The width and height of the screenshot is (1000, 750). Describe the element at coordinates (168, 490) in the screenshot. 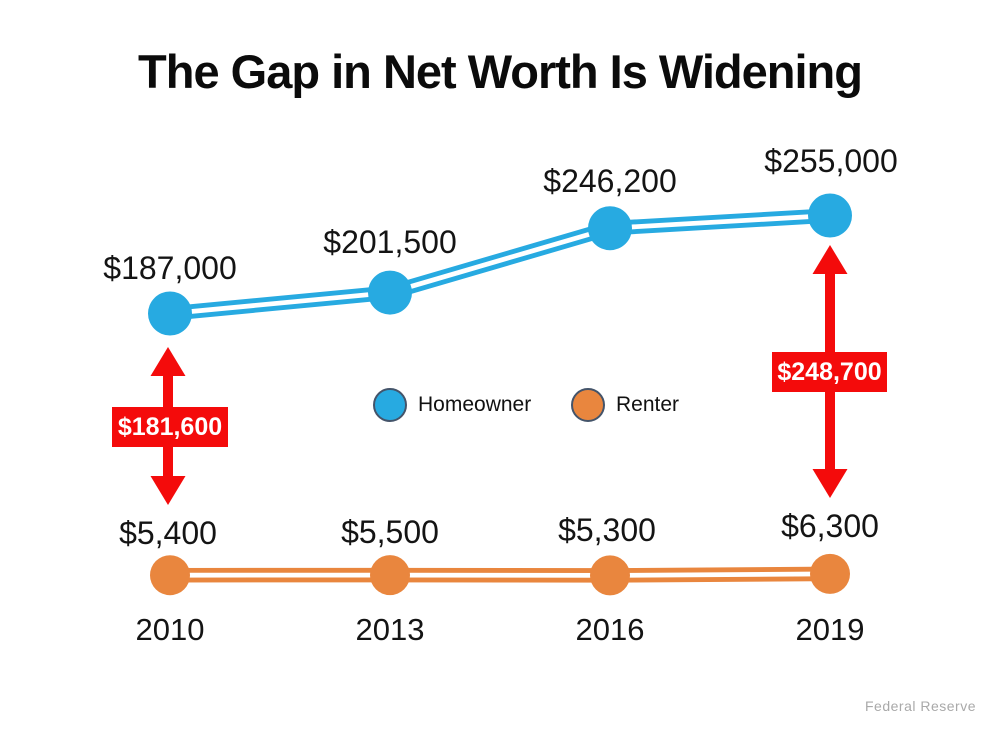

I see `gap-arrow-2010-head-down-icon` at that location.